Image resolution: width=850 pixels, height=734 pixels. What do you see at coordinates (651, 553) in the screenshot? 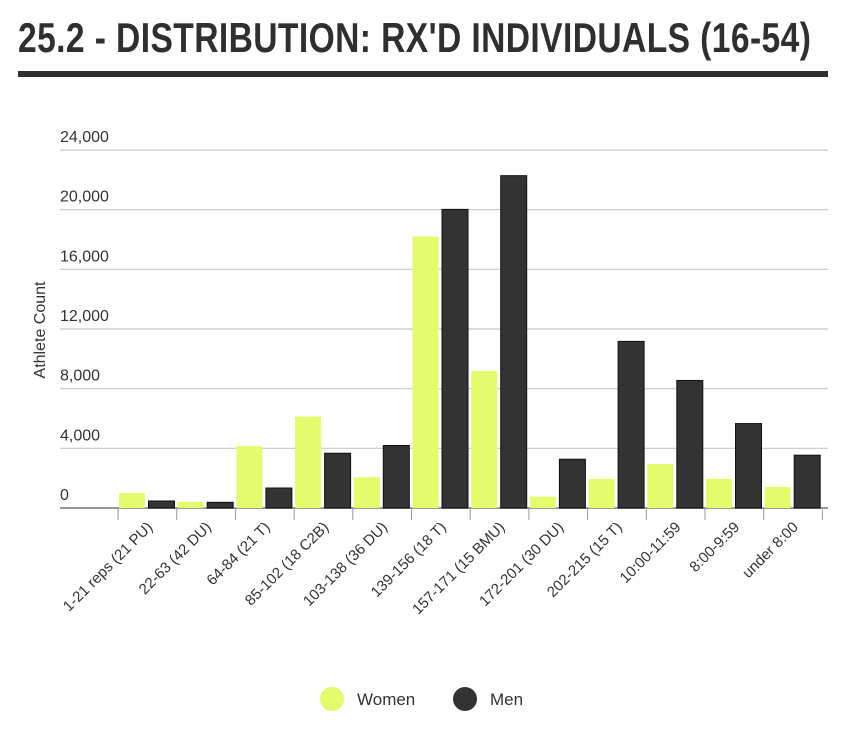
I see `x-tick-label: 10:00-11:59` at bounding box center [651, 553].